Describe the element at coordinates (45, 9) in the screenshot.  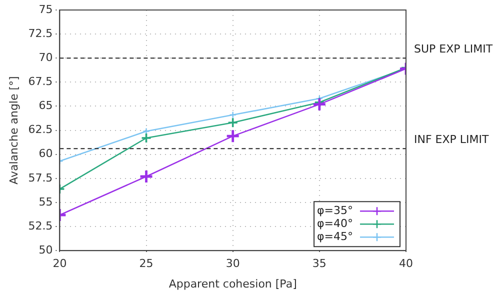
I see `y-tick-label: 75` at that location.